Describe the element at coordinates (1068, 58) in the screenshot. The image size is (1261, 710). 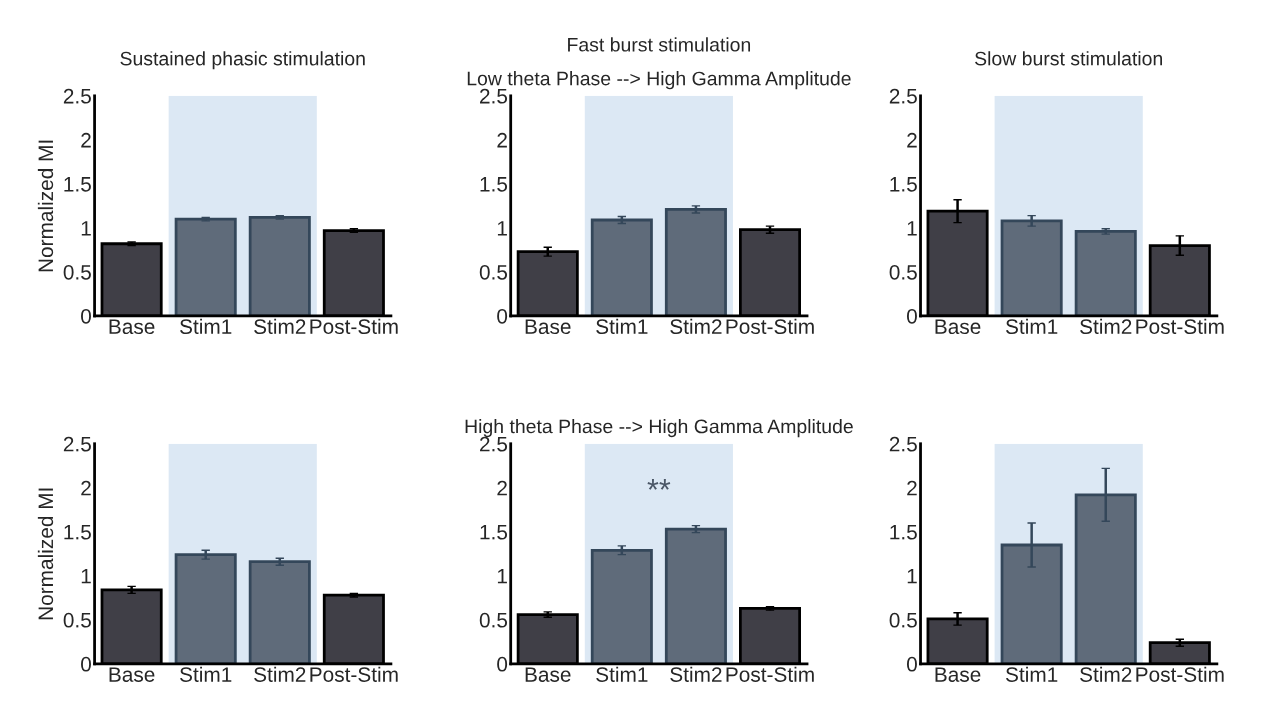
I see `chart-title: Slow burst stimulation` at that location.